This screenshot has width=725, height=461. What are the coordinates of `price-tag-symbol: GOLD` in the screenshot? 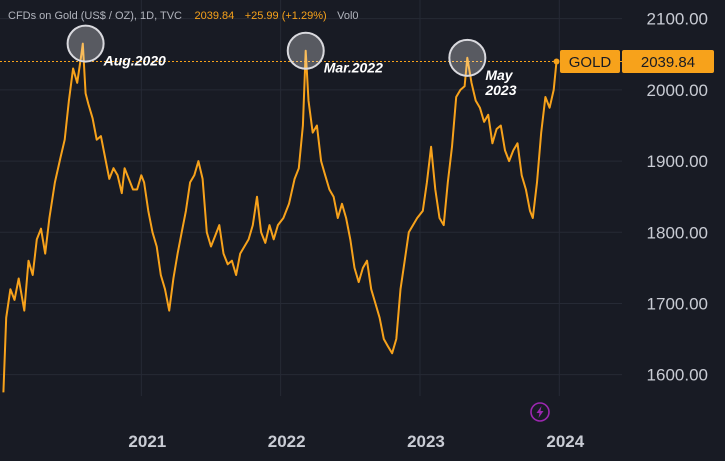 It's located at (590, 62).